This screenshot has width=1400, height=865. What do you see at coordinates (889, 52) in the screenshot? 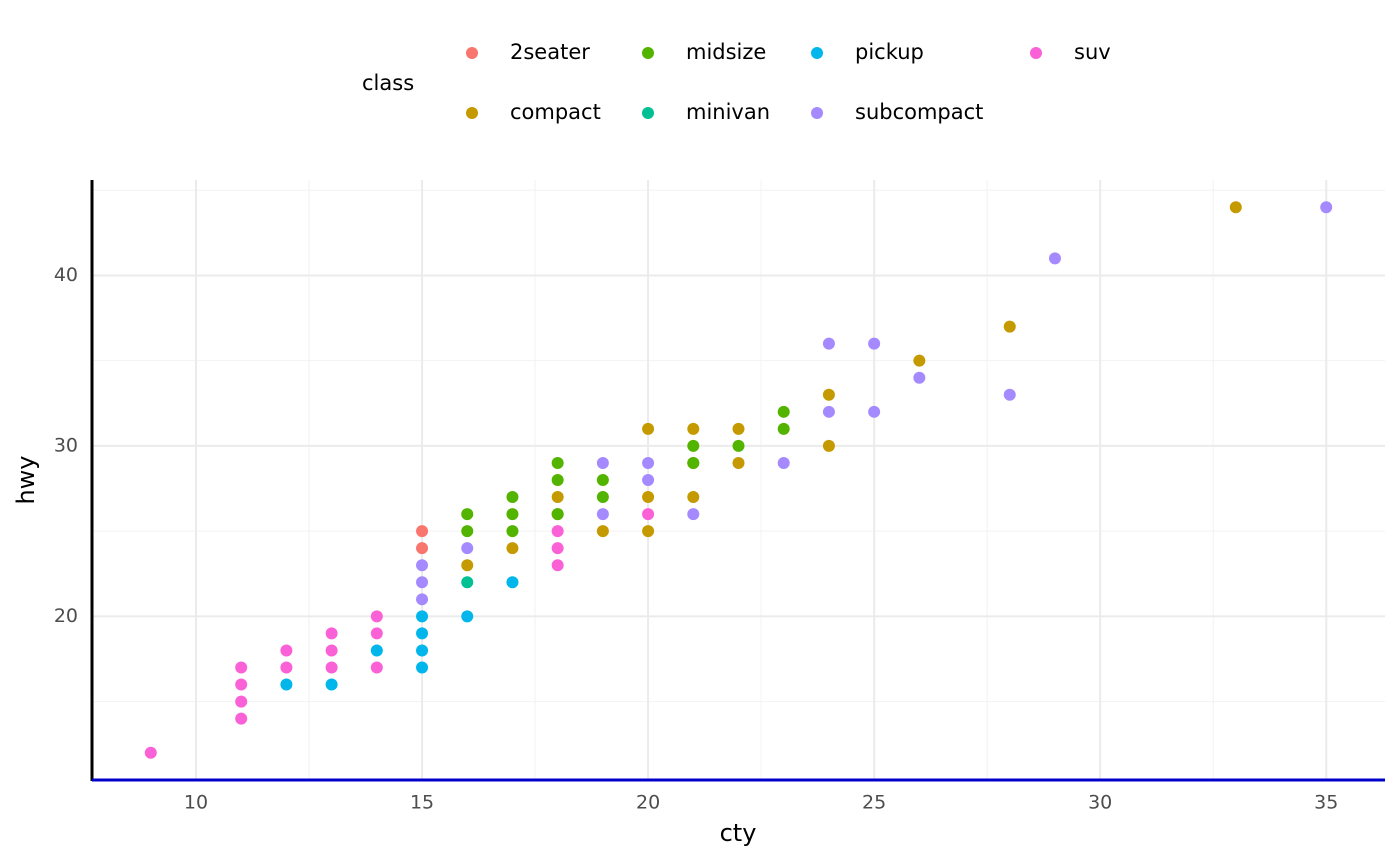
I see `legend-label: pickup` at bounding box center [889, 52].